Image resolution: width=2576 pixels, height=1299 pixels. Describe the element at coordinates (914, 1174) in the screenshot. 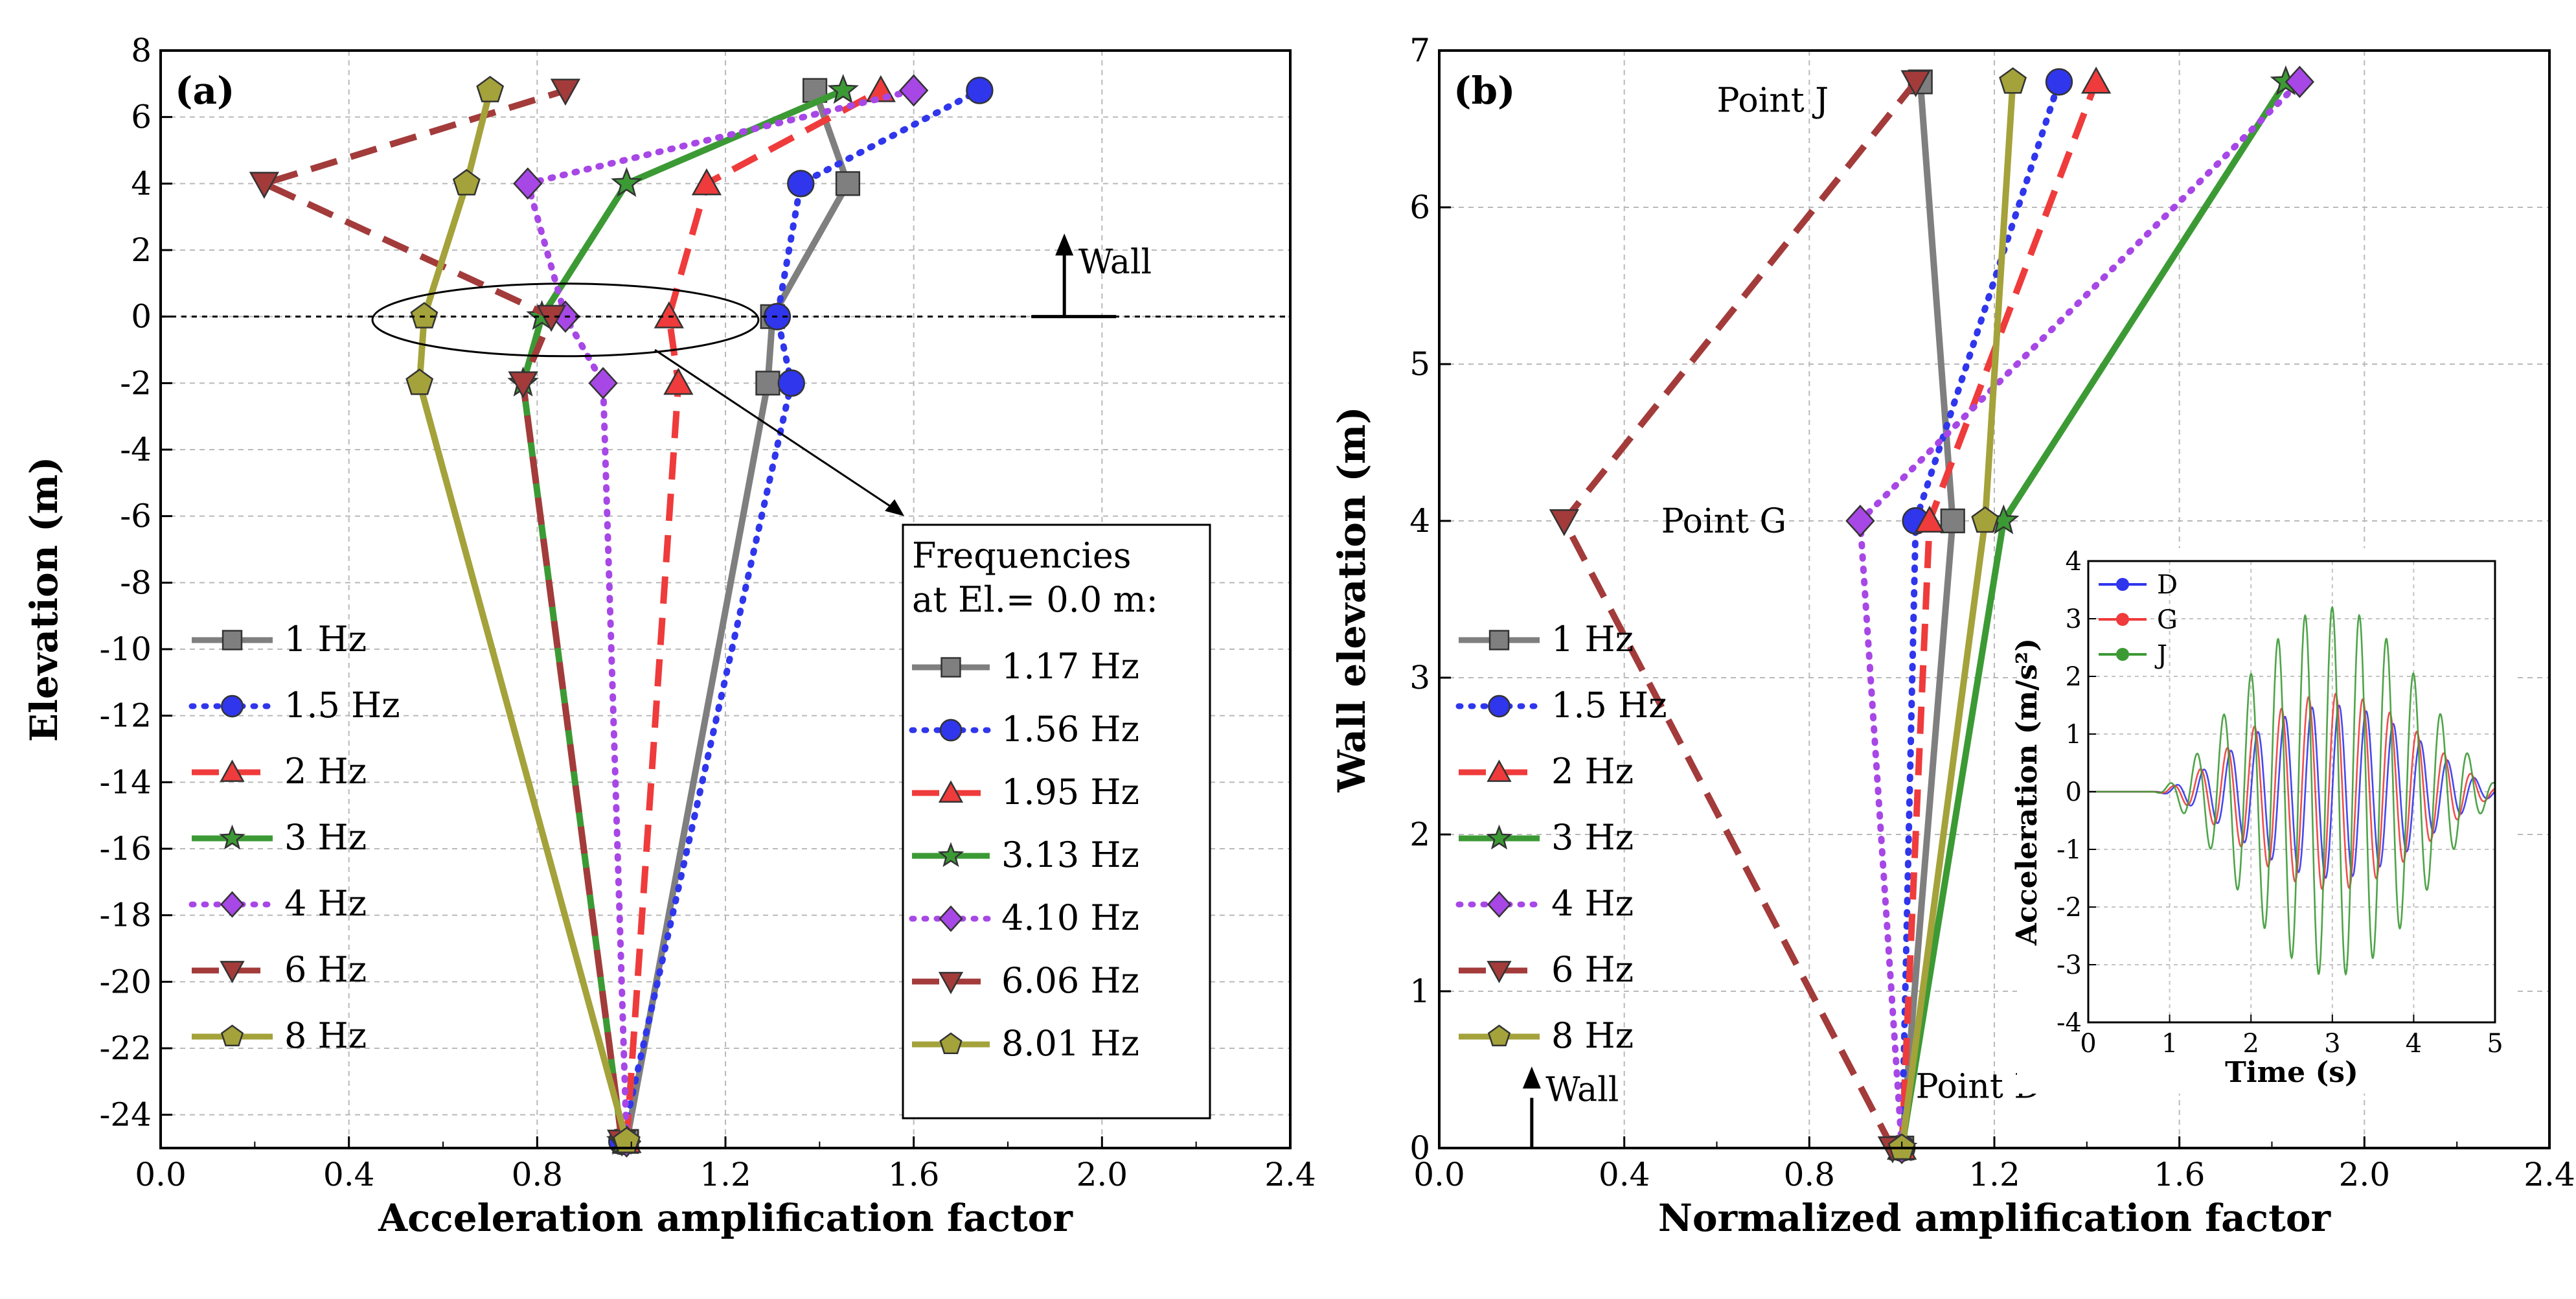

I see `x-tick-label: 1.6` at that location.